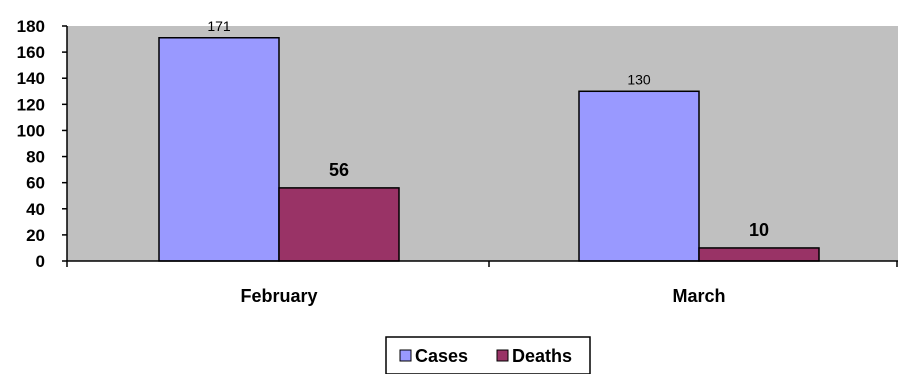  What do you see at coordinates (40, 261) in the screenshot?
I see `y-tick-label: 0` at bounding box center [40, 261].